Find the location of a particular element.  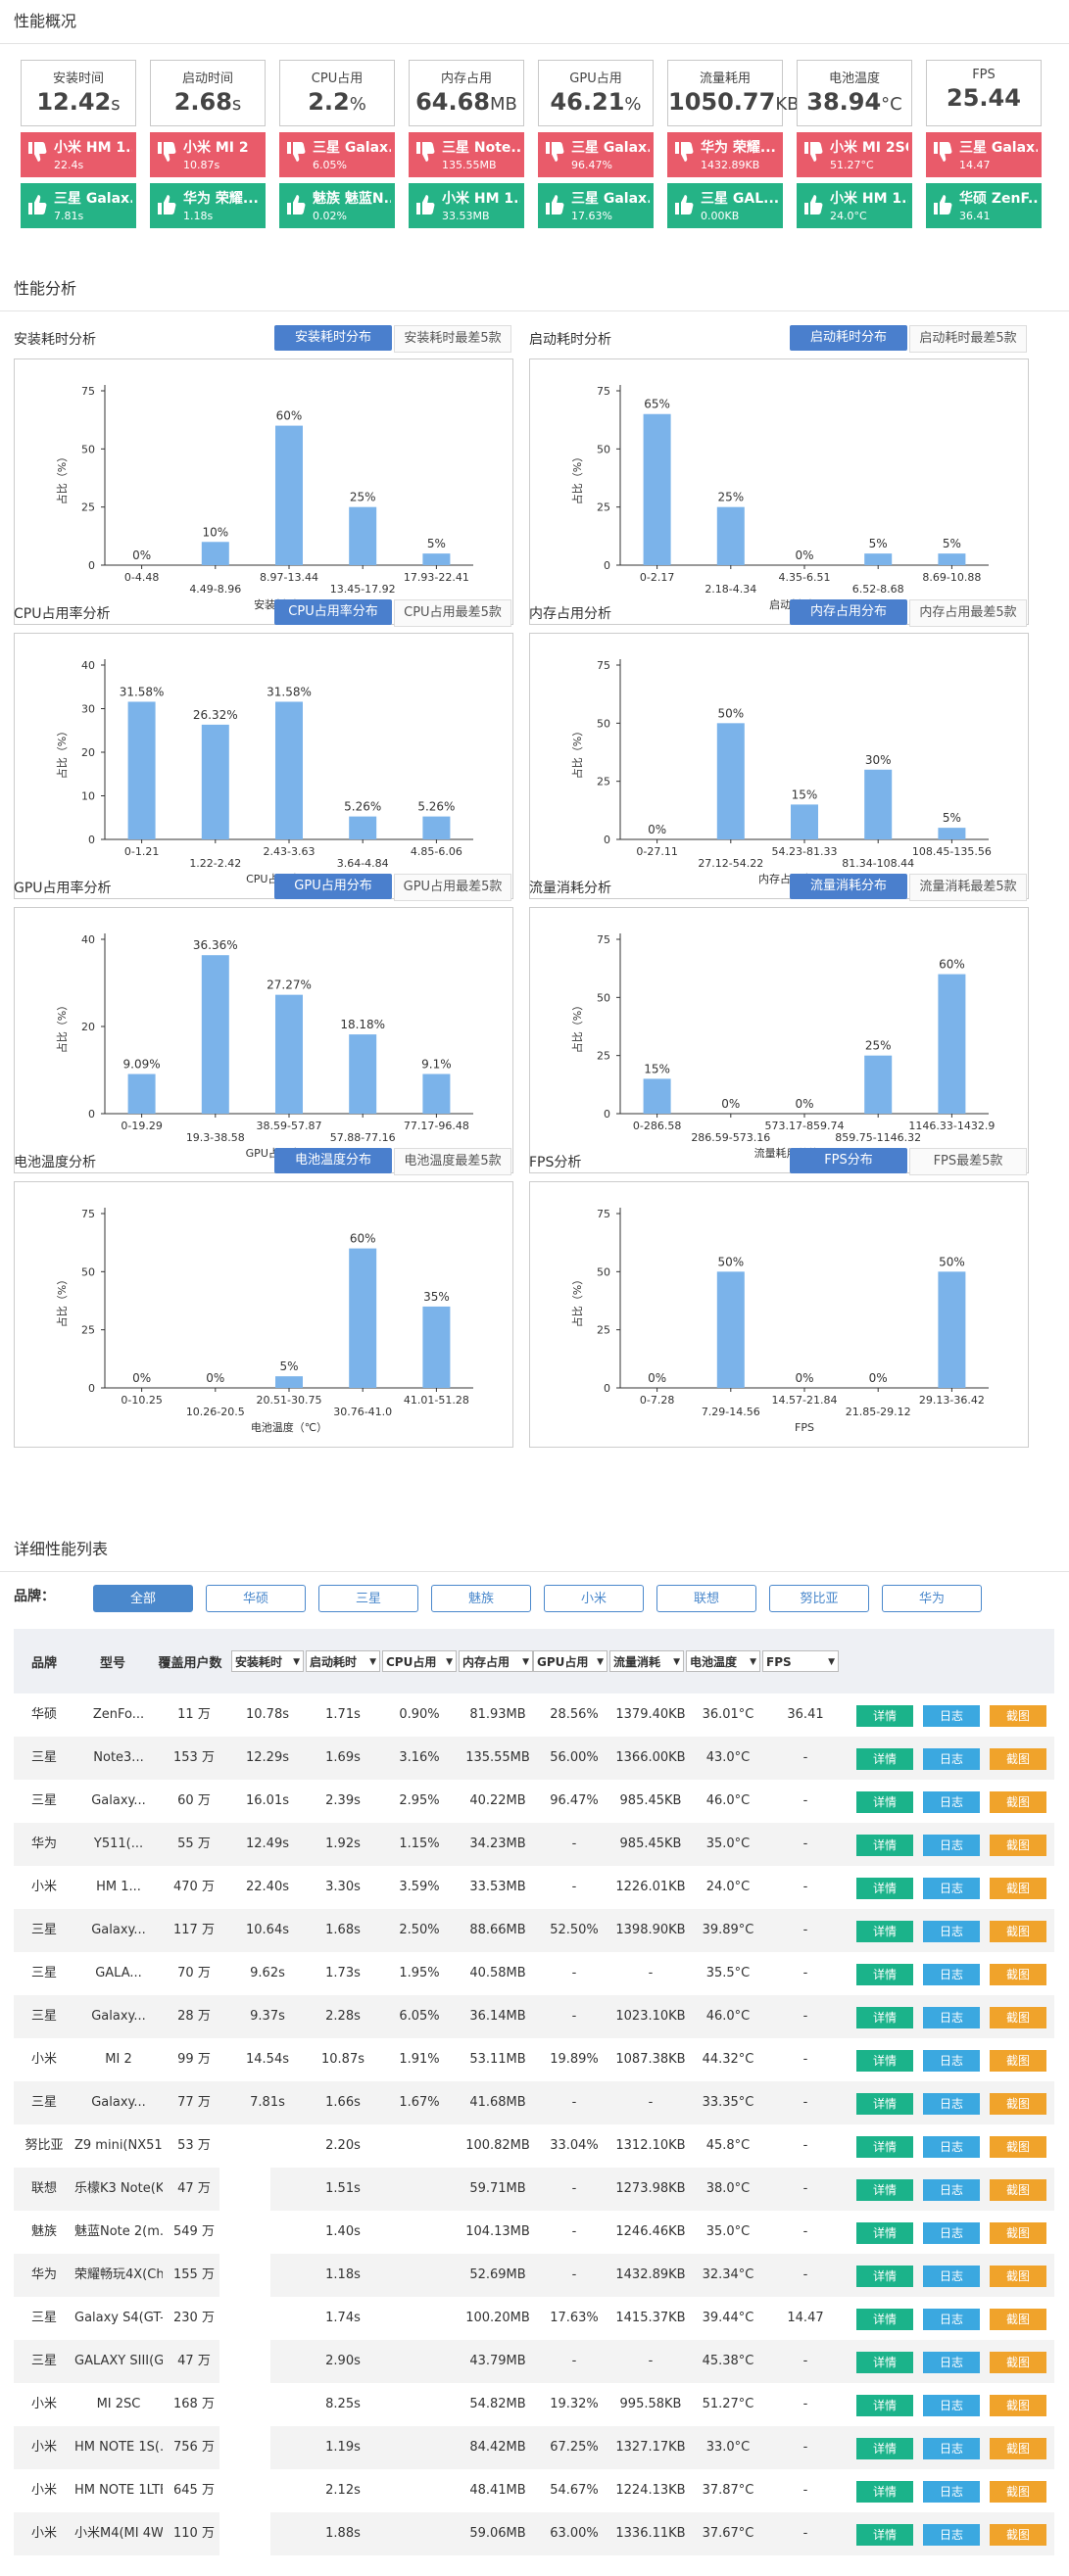

worst-device-badge: 三星 Galax... 14.47 is located at coordinates (984, 154).